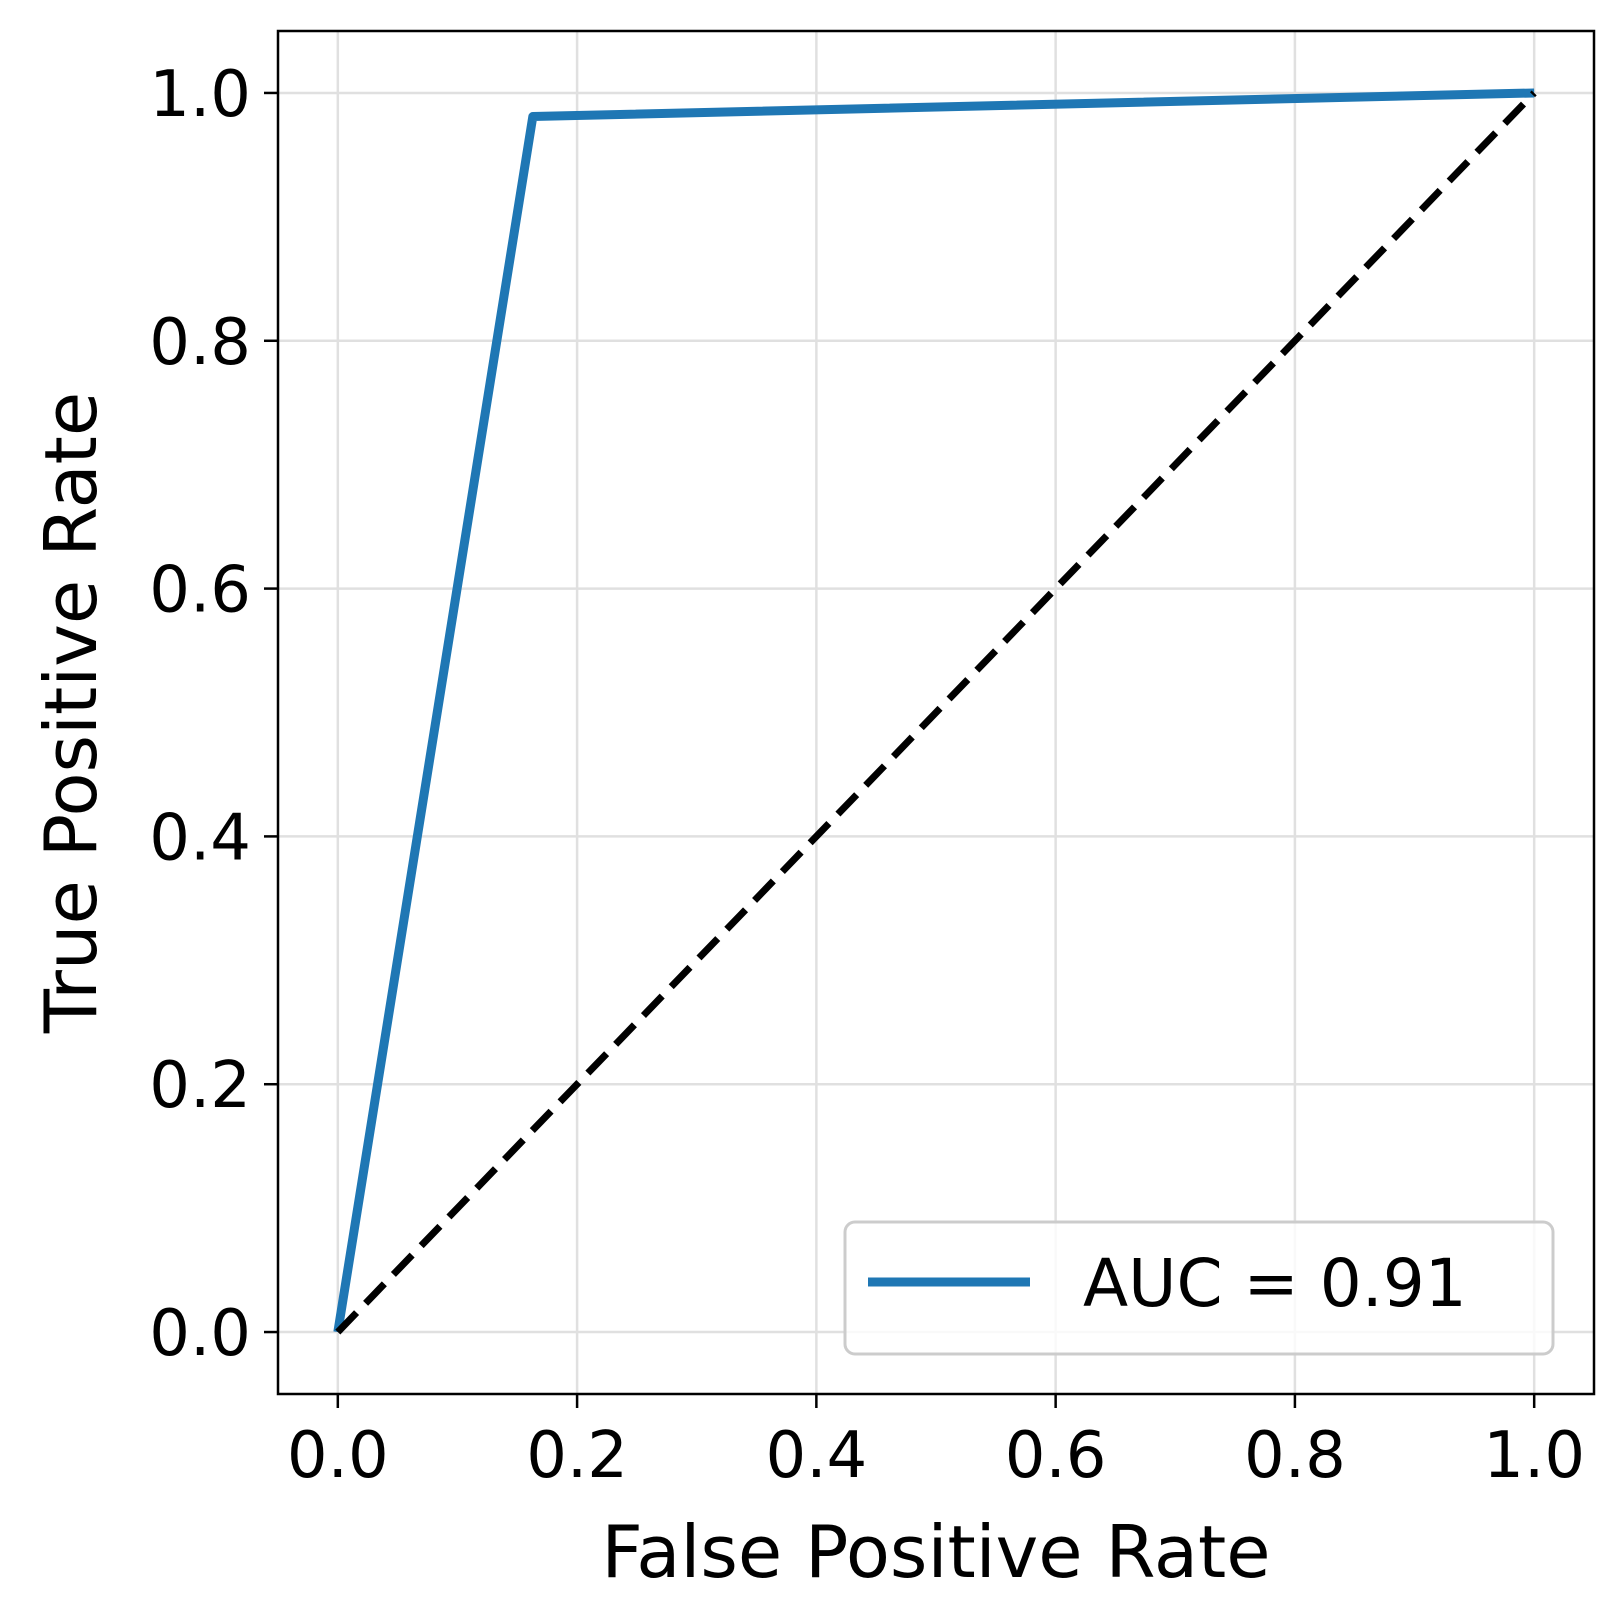 This screenshot has height=1616, width=1613. What do you see at coordinates (200, 838) in the screenshot?
I see `y-tick-label: 0.4` at bounding box center [200, 838].